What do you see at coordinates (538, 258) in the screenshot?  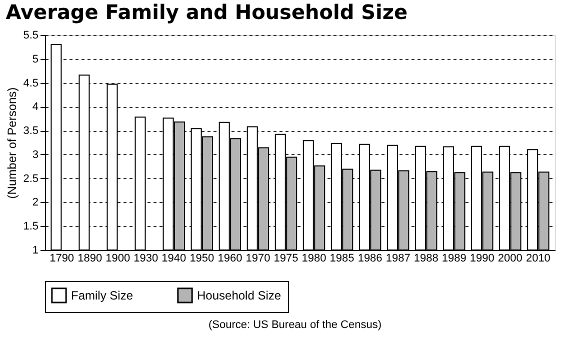 I see `x-tick-label: 2010` at bounding box center [538, 258].